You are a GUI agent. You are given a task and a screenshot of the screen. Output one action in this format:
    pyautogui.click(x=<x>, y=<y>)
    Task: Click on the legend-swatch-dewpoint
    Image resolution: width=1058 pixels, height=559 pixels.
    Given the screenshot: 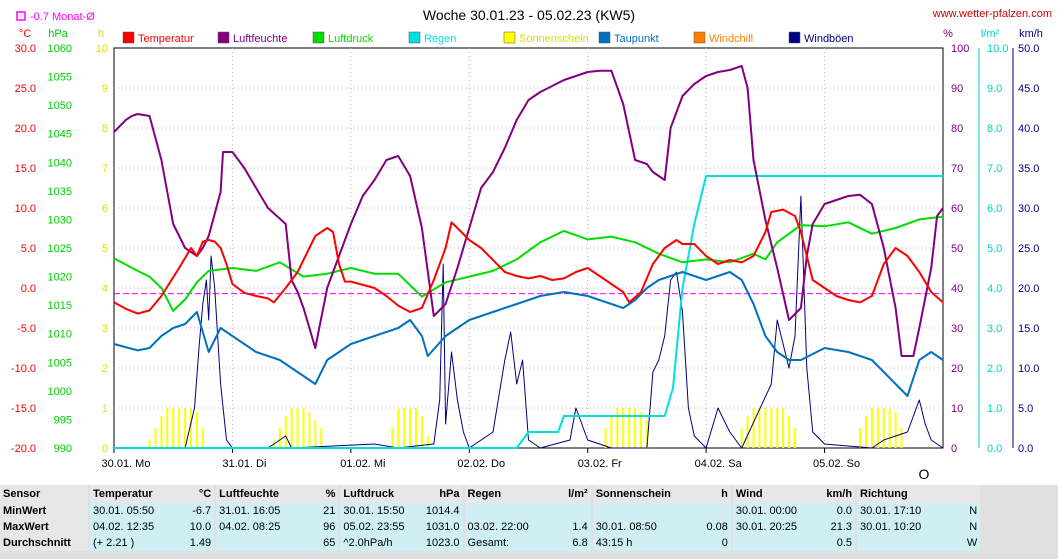 What is the action you would take?
    pyautogui.click(x=604, y=37)
    